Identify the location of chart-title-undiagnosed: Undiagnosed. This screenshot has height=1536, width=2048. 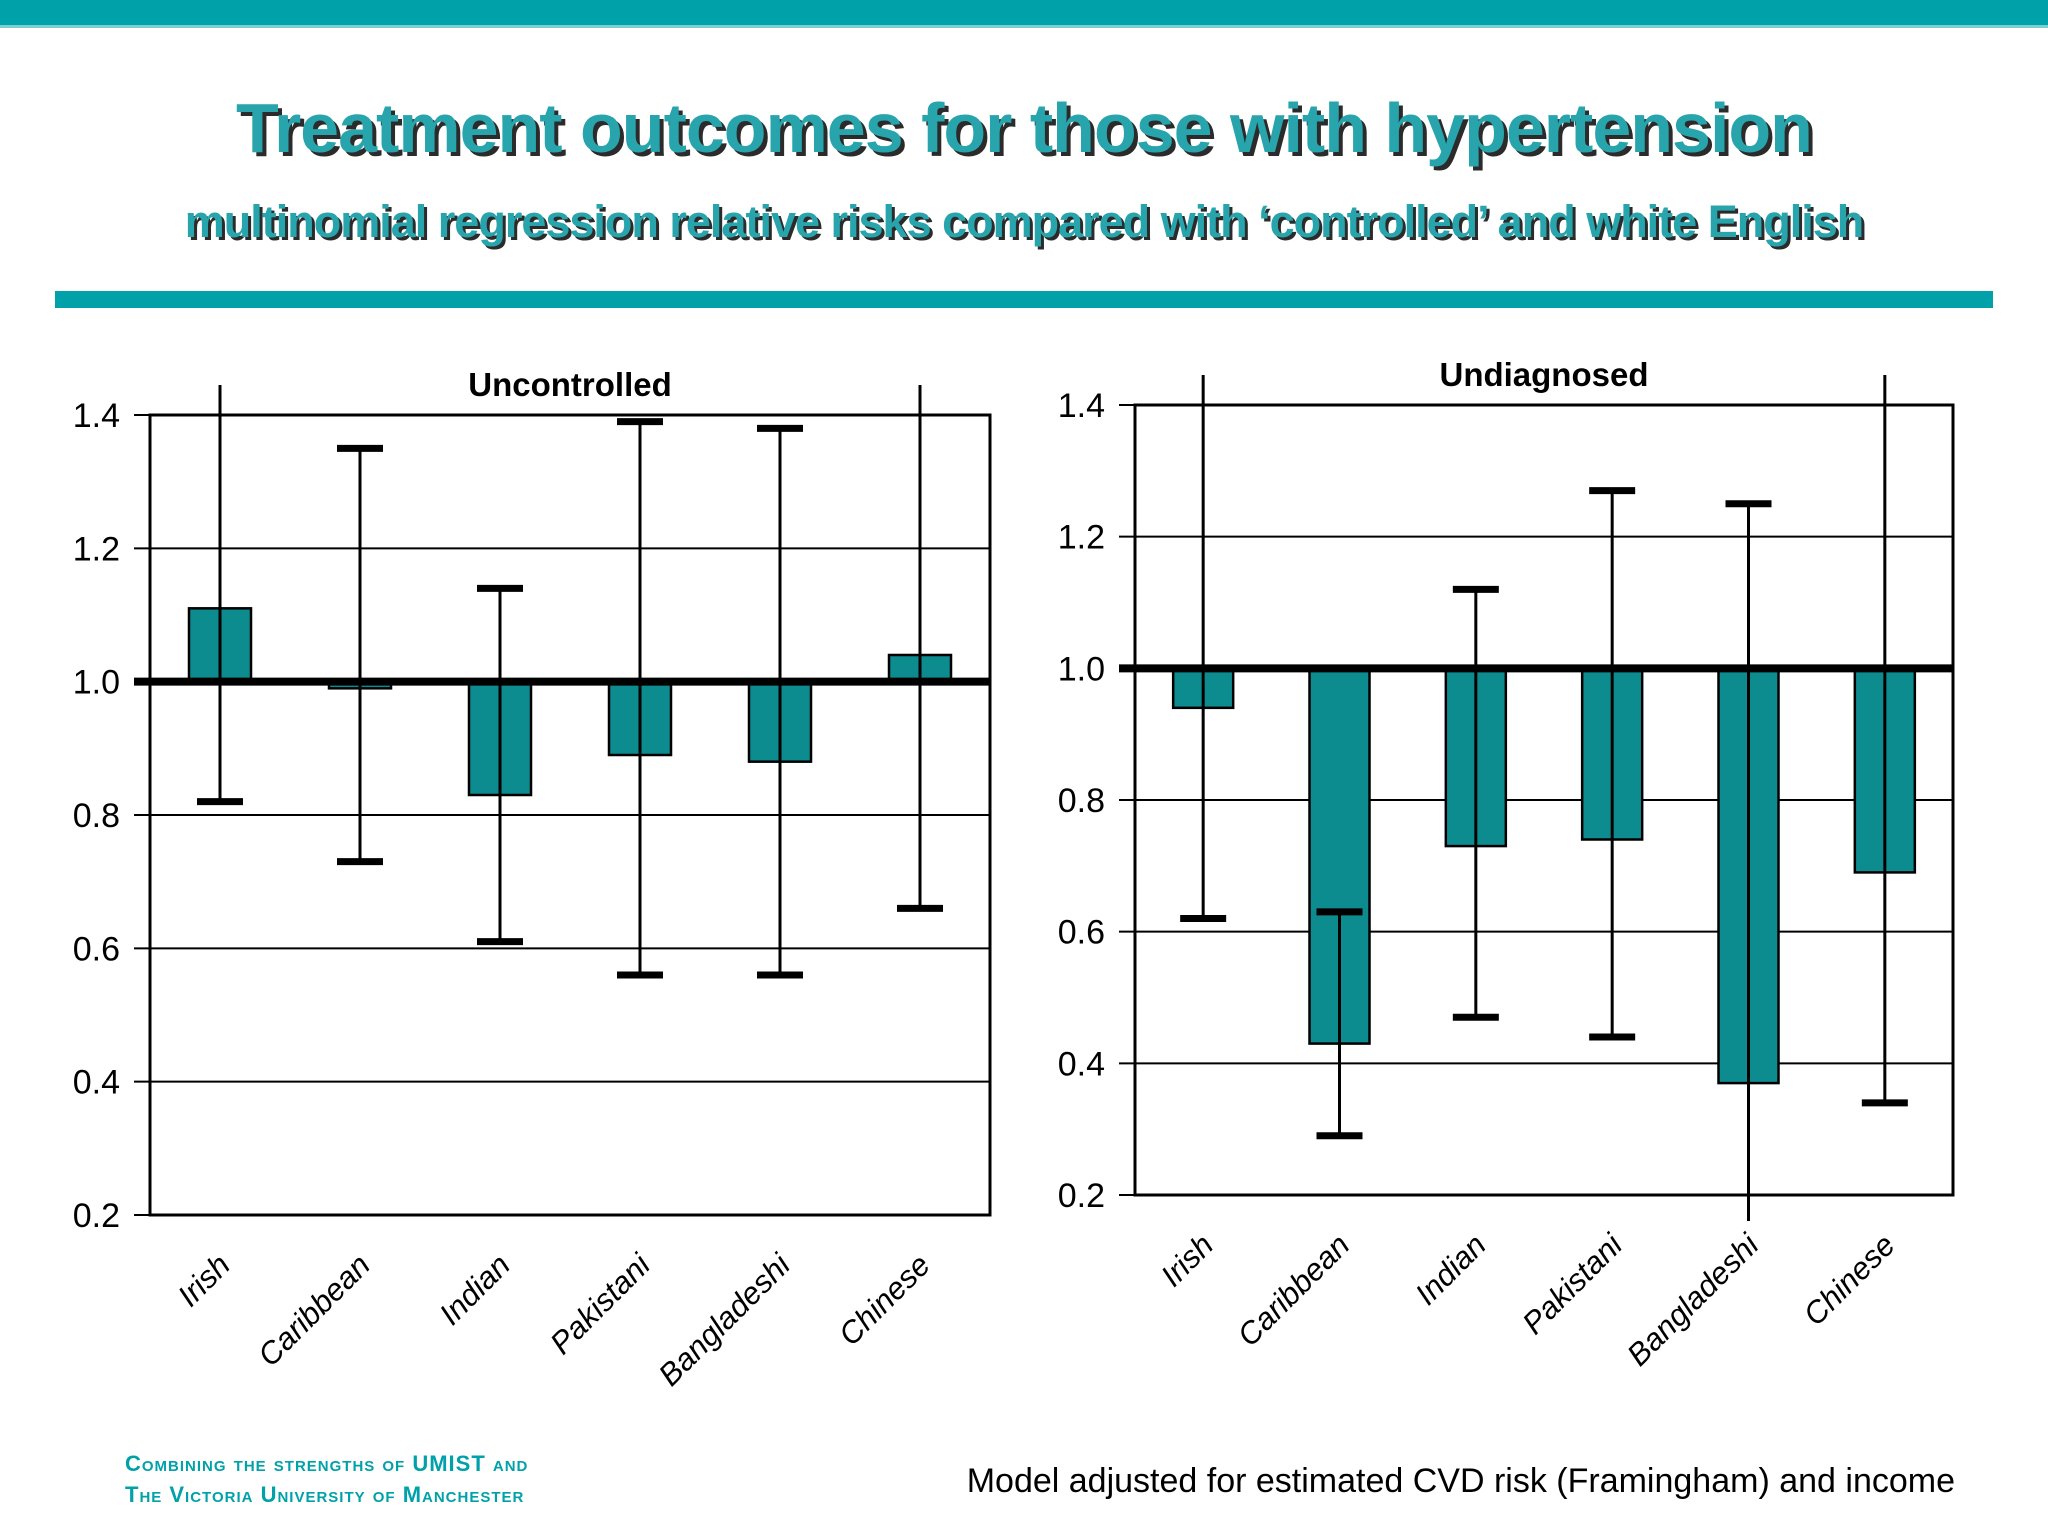
(1544, 374).